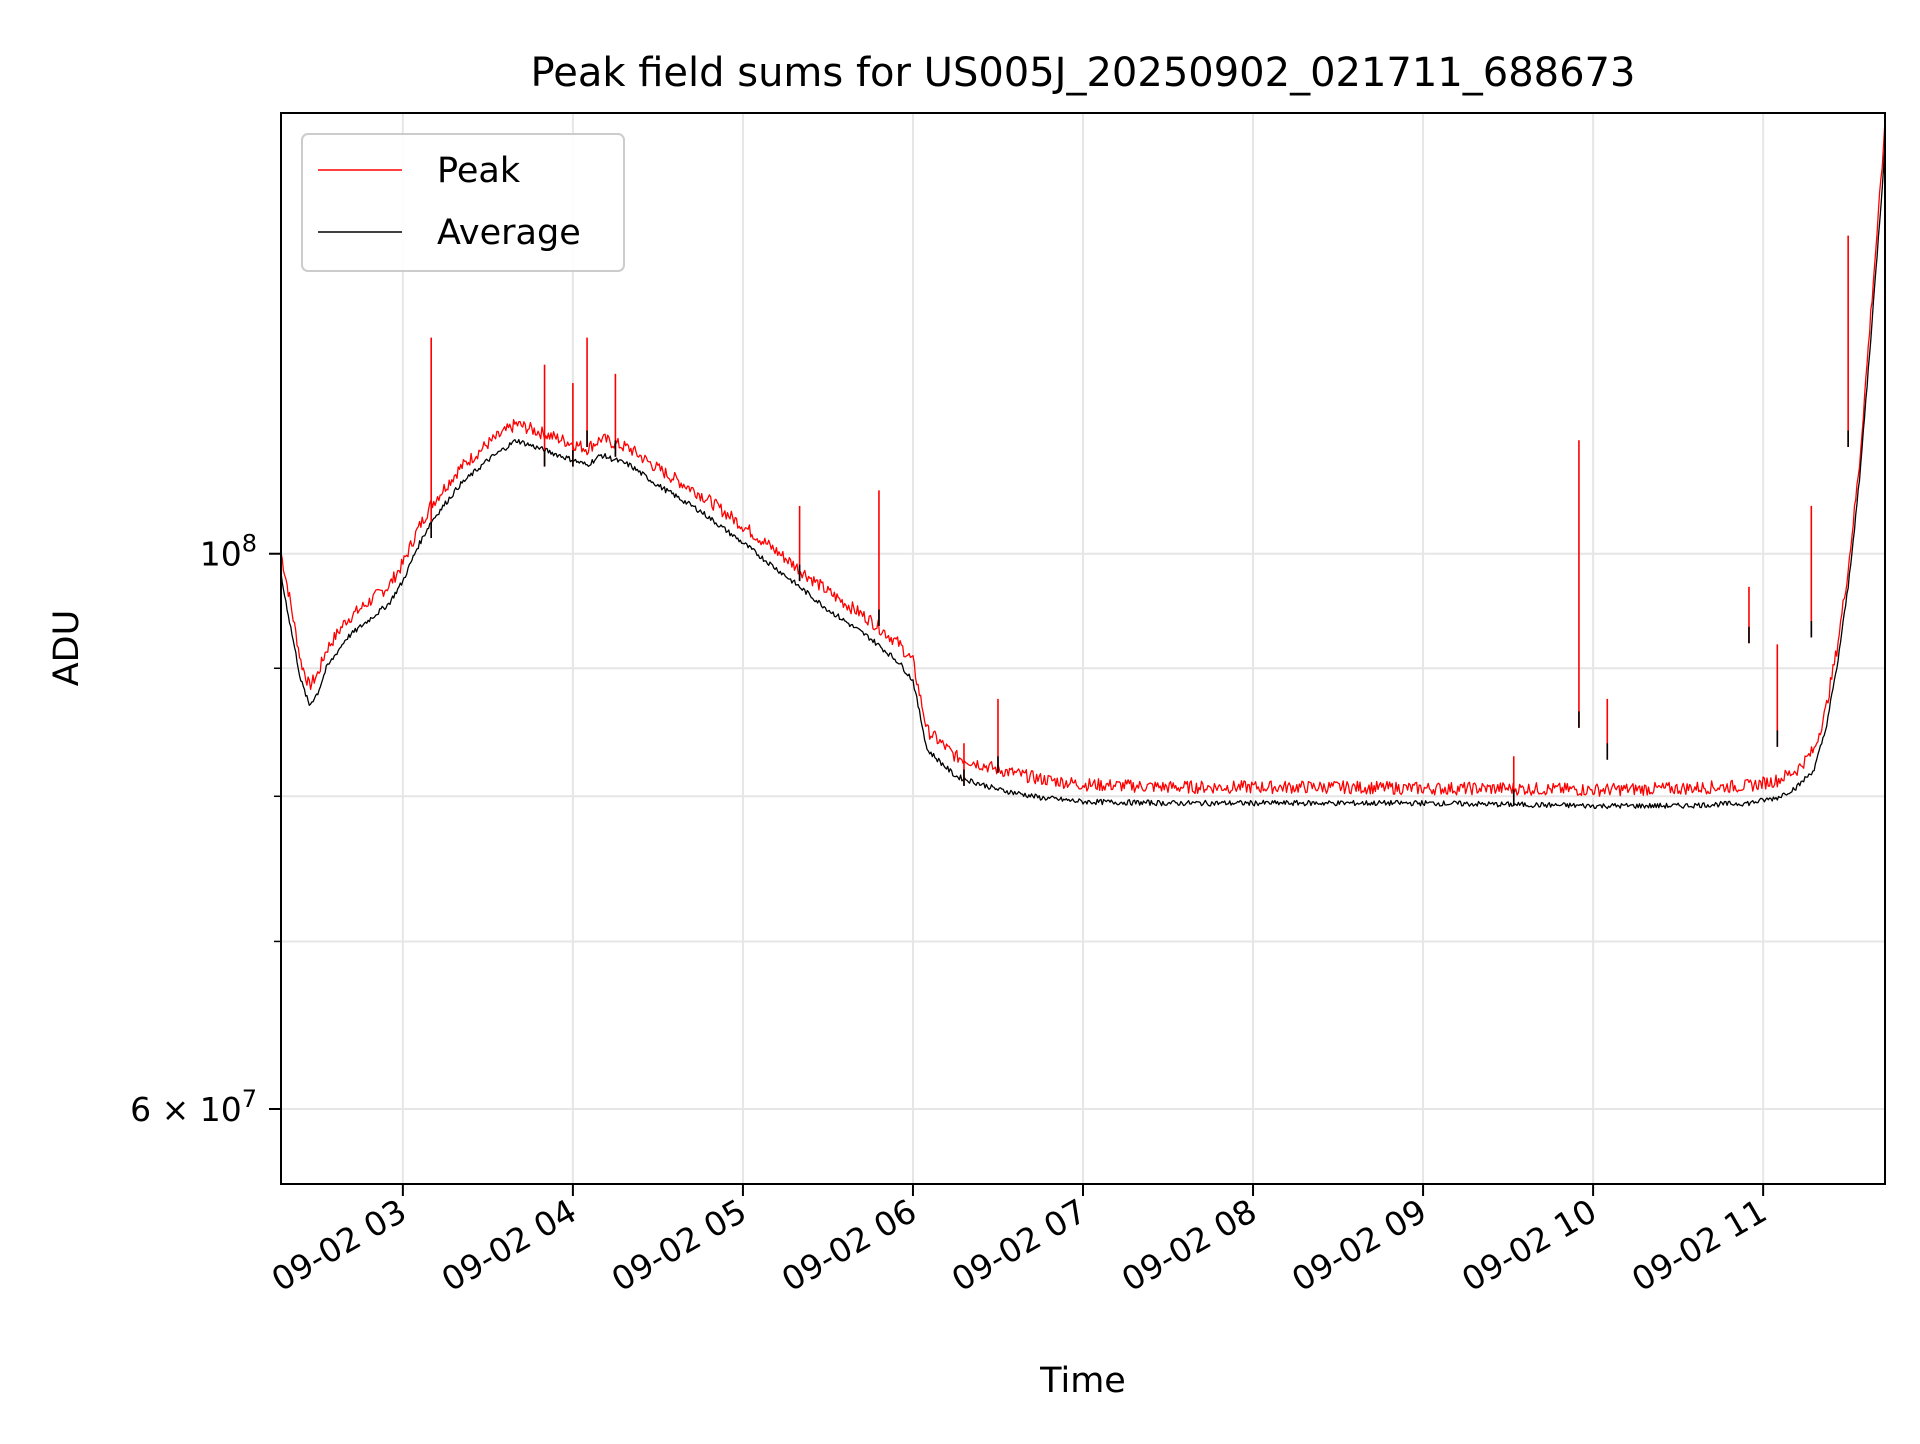 This screenshot has height=1444, width=1920. I want to click on x-axis-label: Time, so click(1082, 1381).